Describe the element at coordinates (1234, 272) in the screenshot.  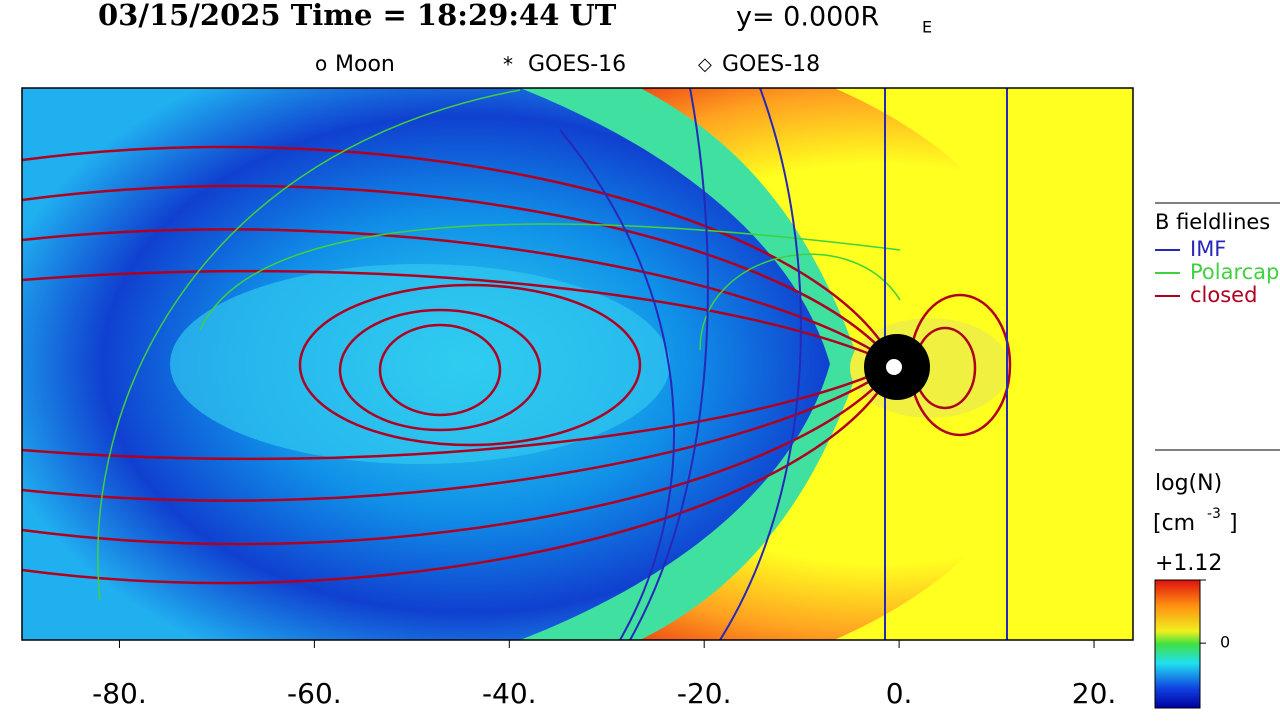
I see `legend-label: Polarcap` at that location.